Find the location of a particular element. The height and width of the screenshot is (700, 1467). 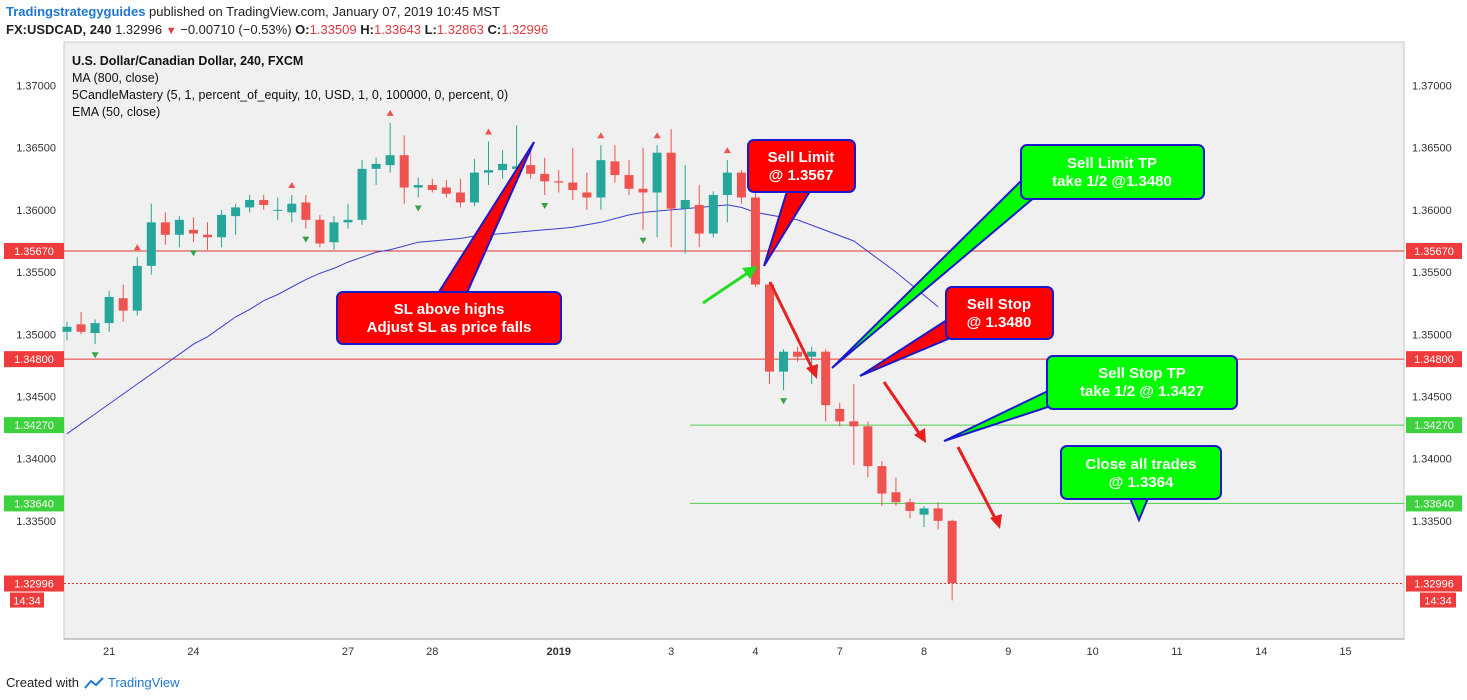

callout-sell-stop-line1: Sell Stop is located at coordinates (999, 304).